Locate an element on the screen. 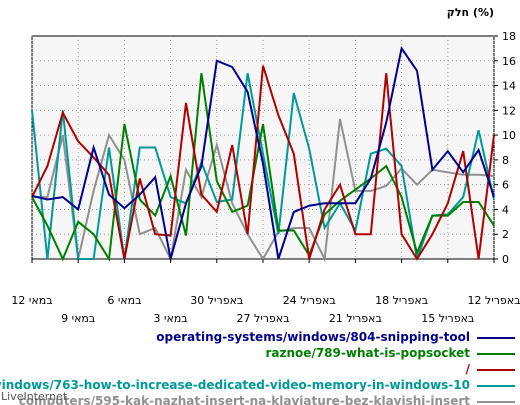  x-tick-label: 18 באפריל is located at coordinates (401, 300).